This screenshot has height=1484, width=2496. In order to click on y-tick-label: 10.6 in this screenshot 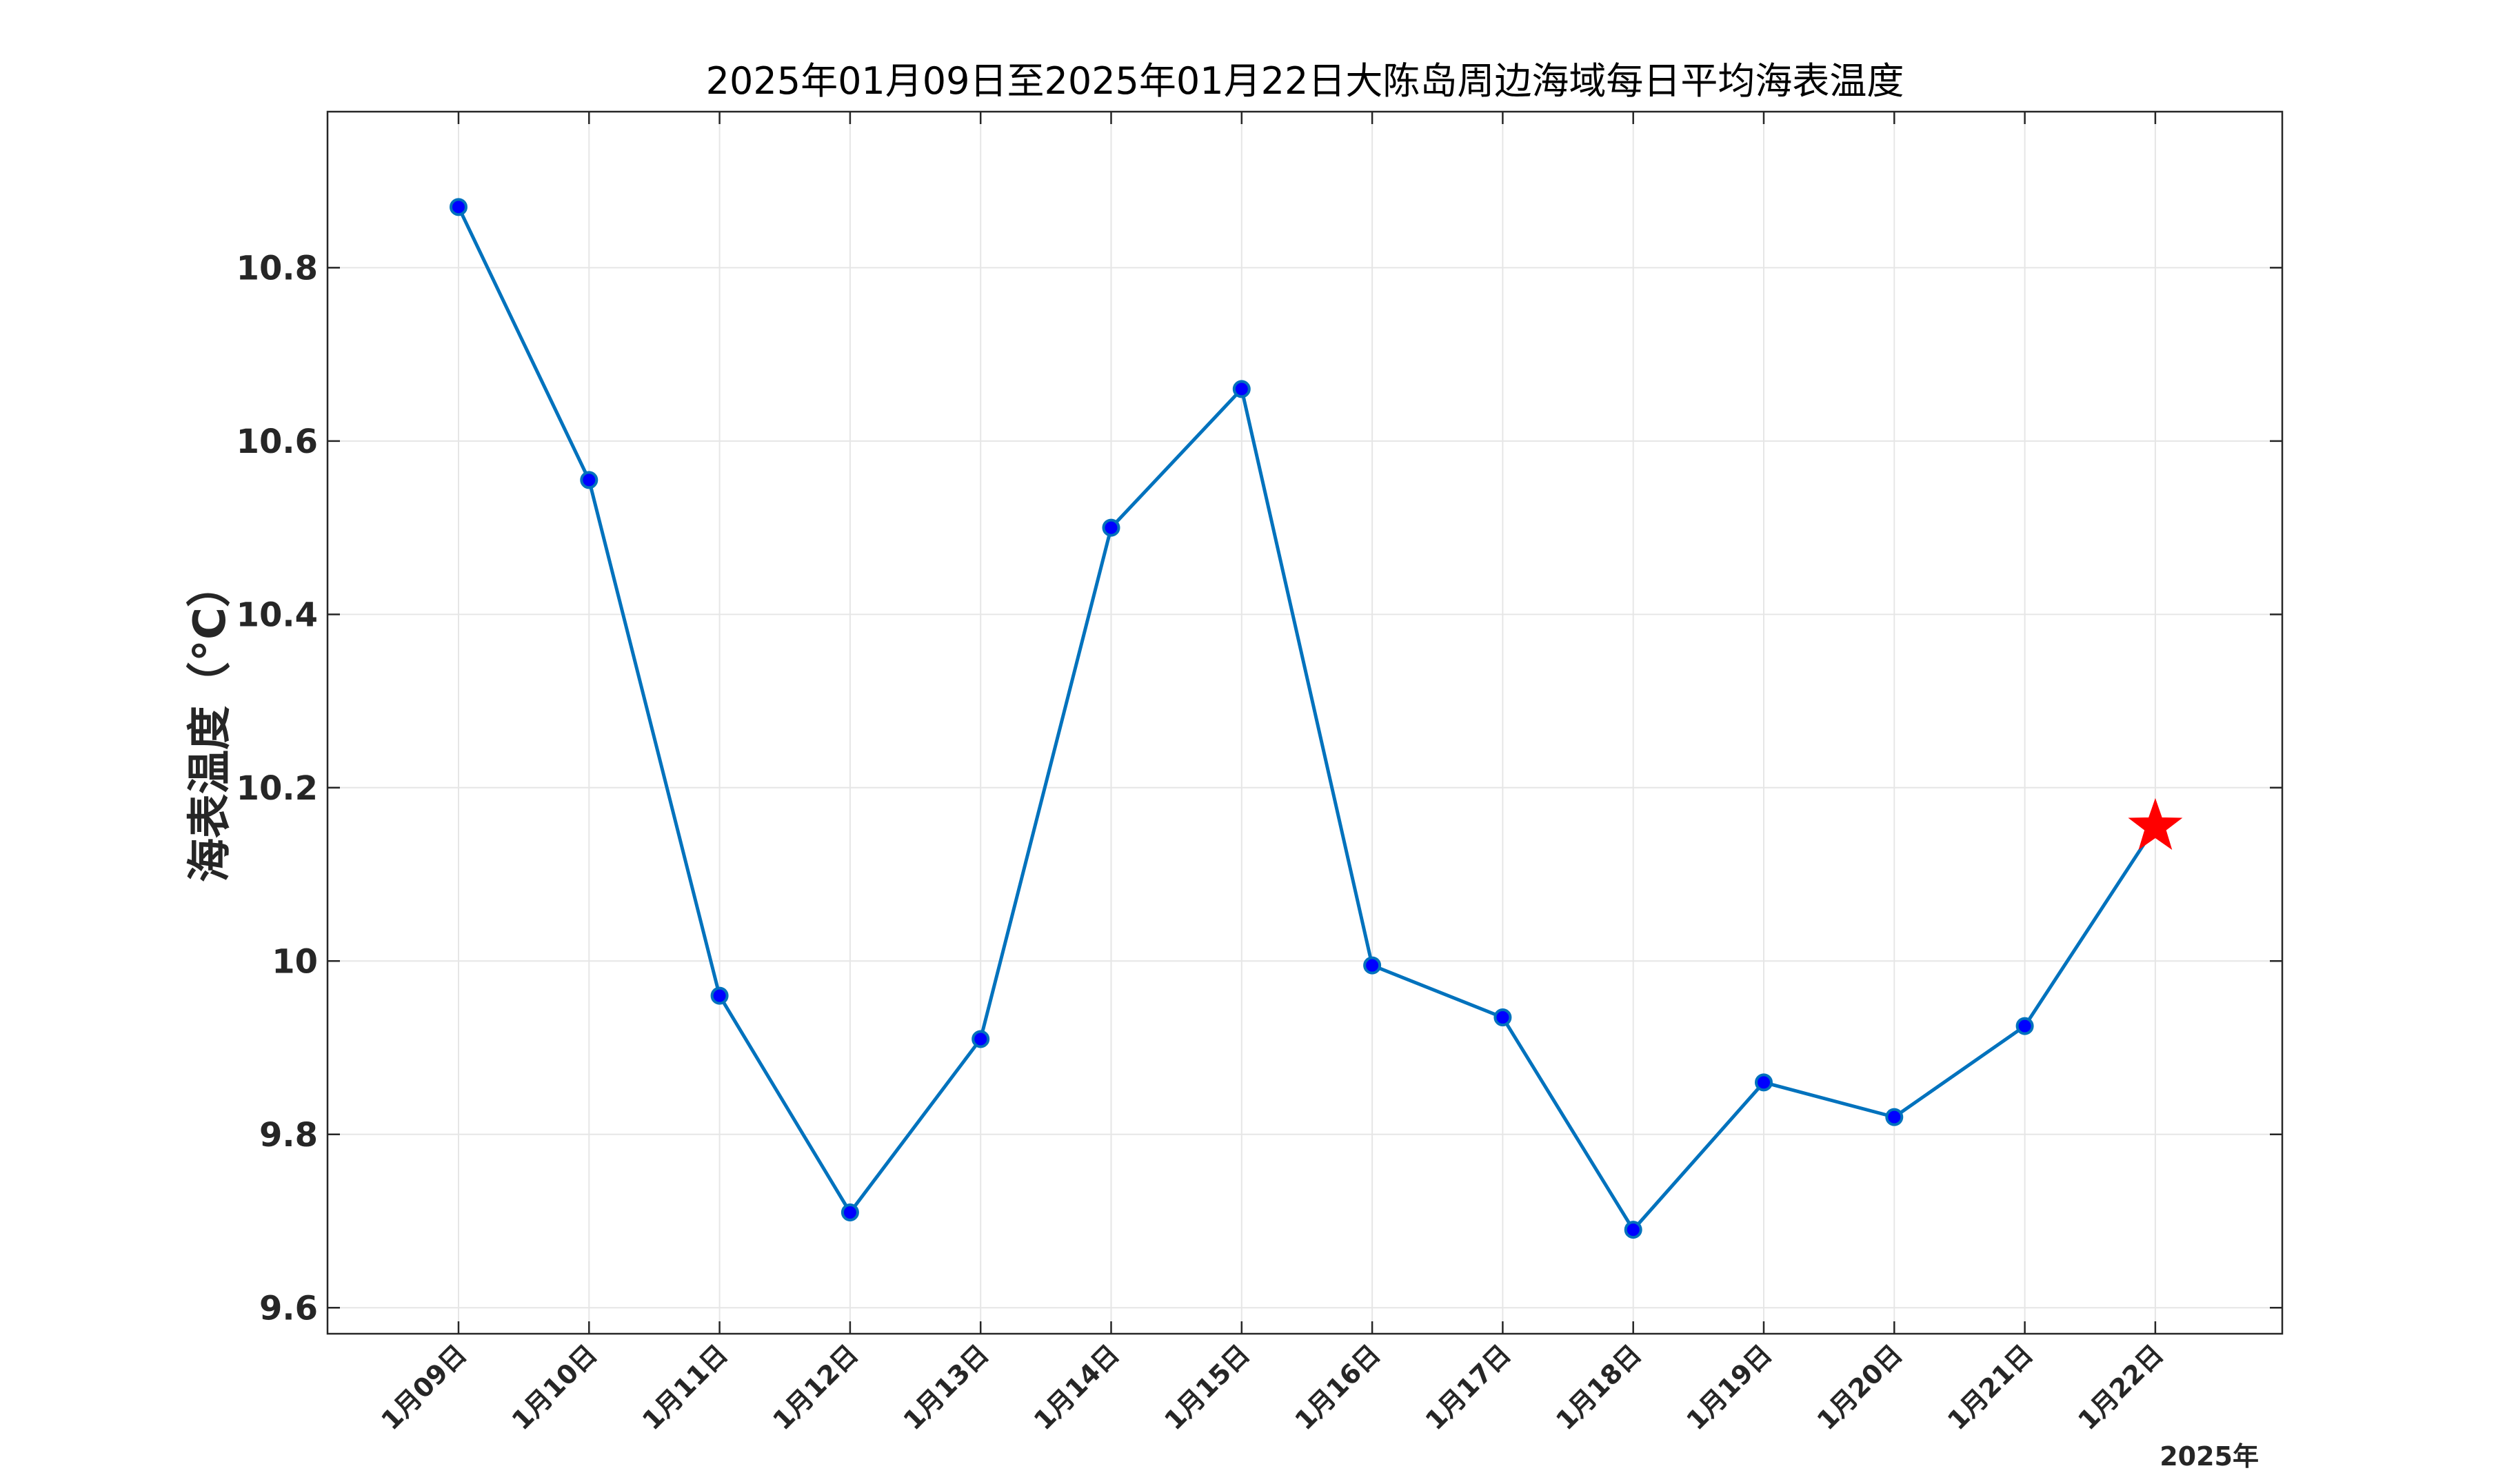, I will do `click(277, 442)`.